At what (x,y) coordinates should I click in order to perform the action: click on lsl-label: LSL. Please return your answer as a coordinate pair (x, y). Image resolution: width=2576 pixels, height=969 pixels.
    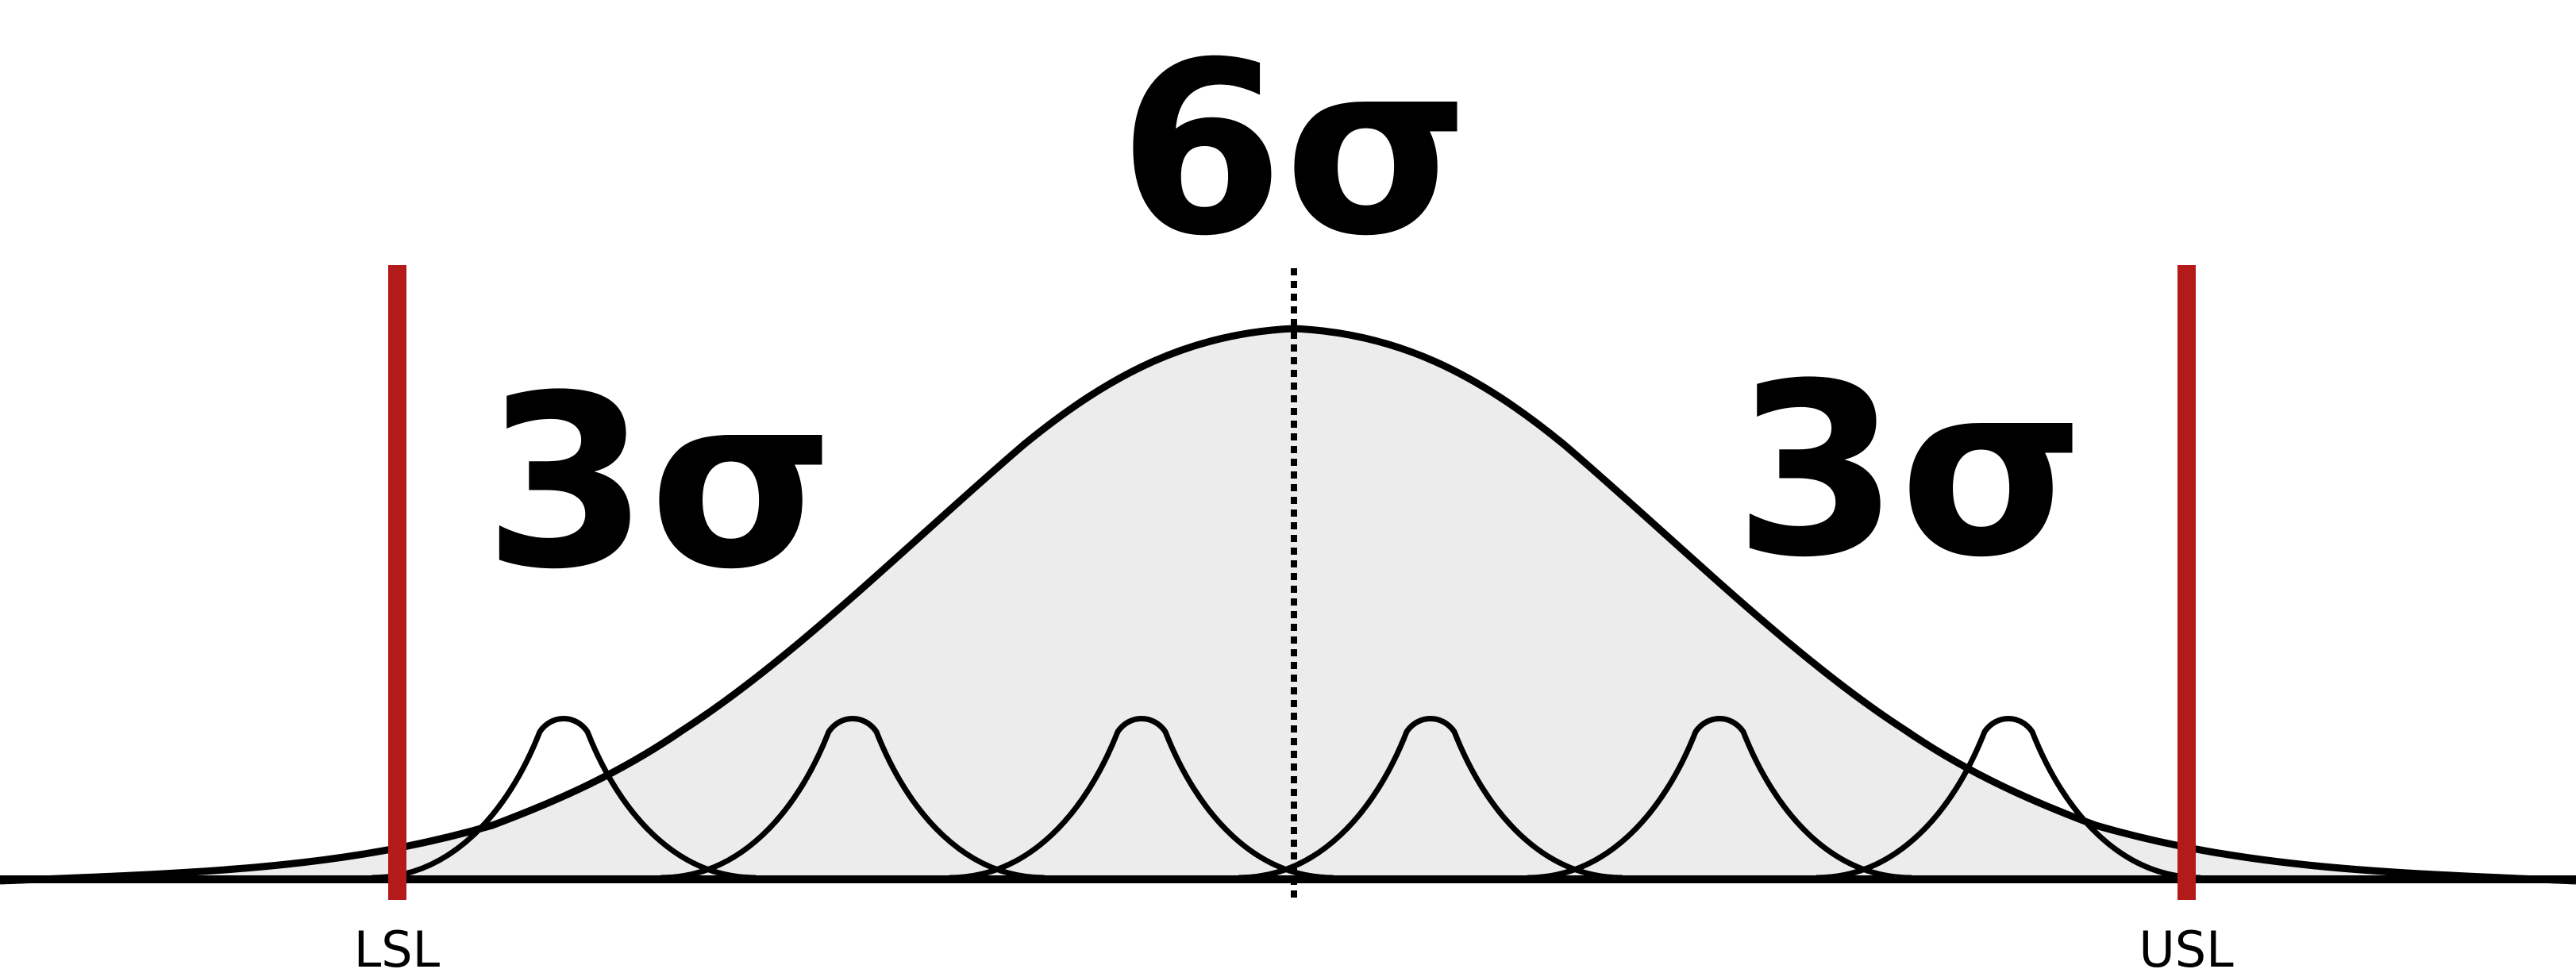
    Looking at the image, I should click on (397, 945).